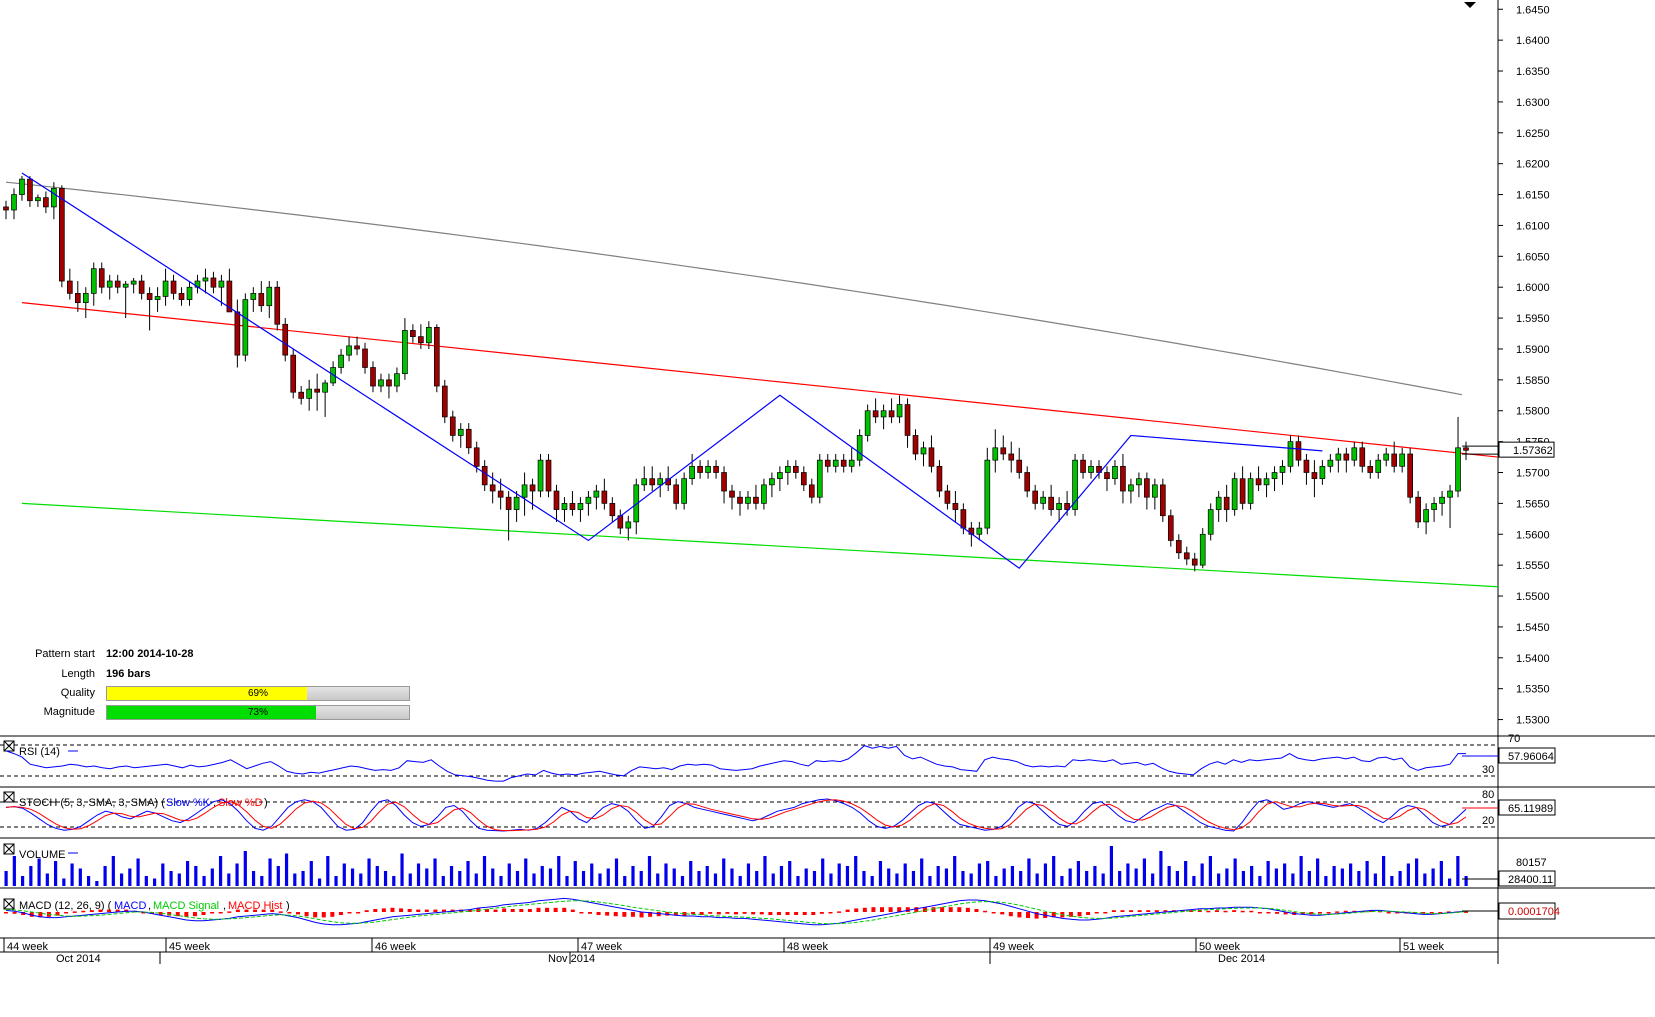 The height and width of the screenshot is (1017, 1655). Describe the element at coordinates (1533, 72) in the screenshot. I see `price-tick-label: 1.6350` at that location.